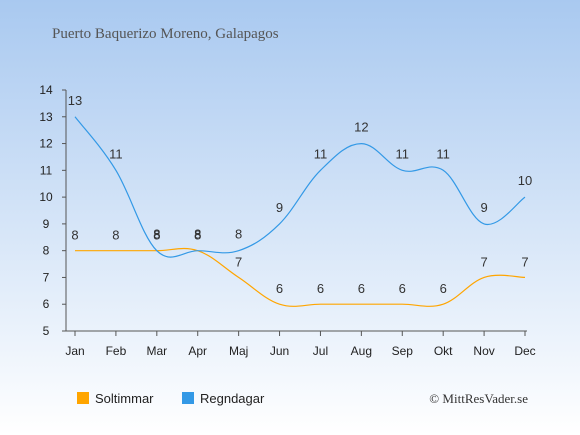 The width and height of the screenshot is (580, 435). I want to click on y-tick-label: 14, so click(46, 90).